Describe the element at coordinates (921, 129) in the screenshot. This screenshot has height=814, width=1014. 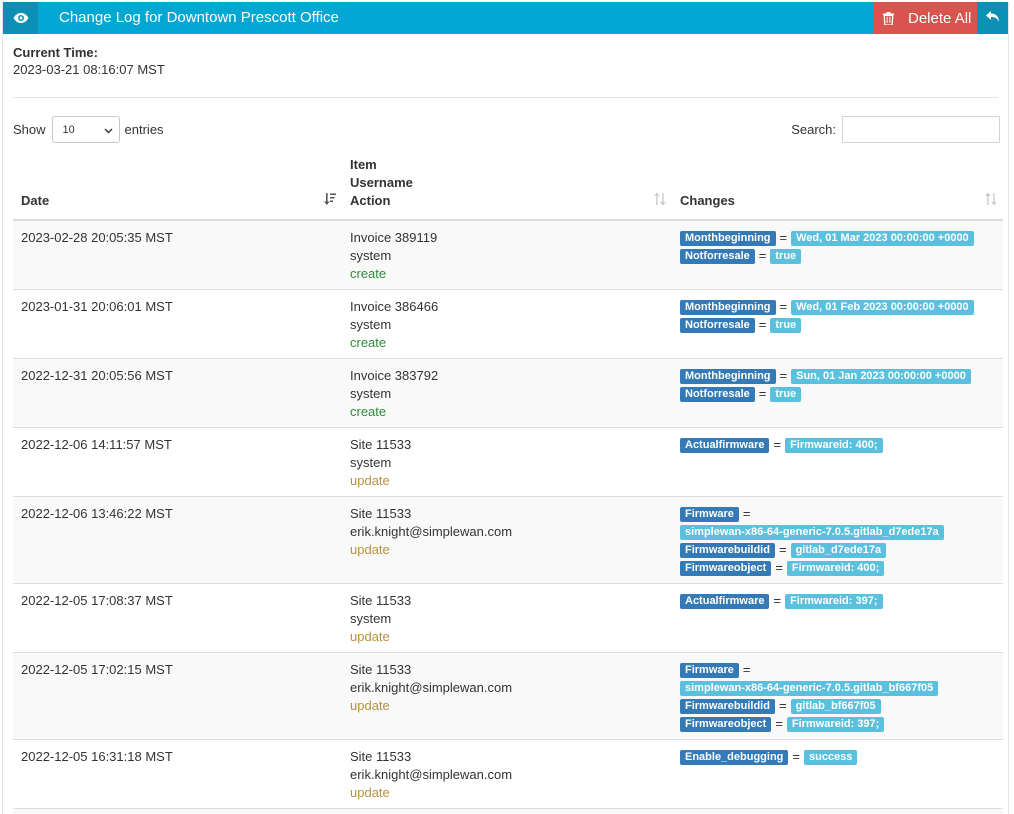
I see `search-input` at that location.